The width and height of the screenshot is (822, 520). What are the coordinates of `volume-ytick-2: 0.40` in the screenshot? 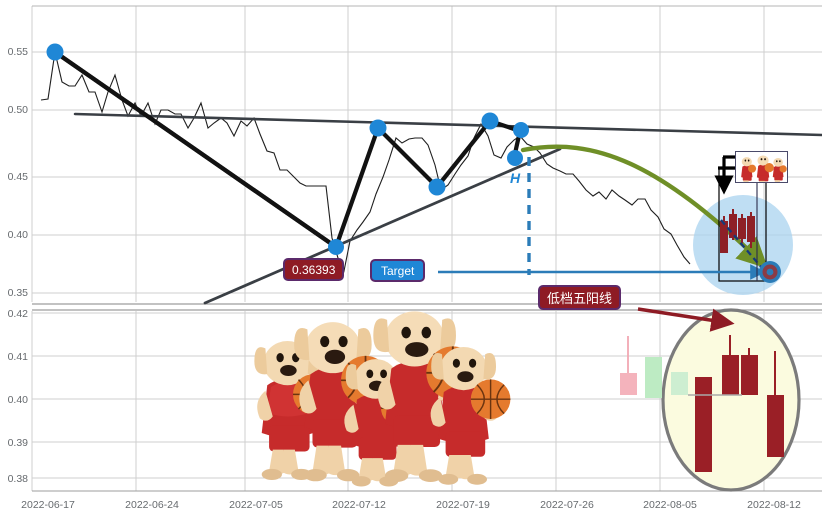 It's located at (17, 400).